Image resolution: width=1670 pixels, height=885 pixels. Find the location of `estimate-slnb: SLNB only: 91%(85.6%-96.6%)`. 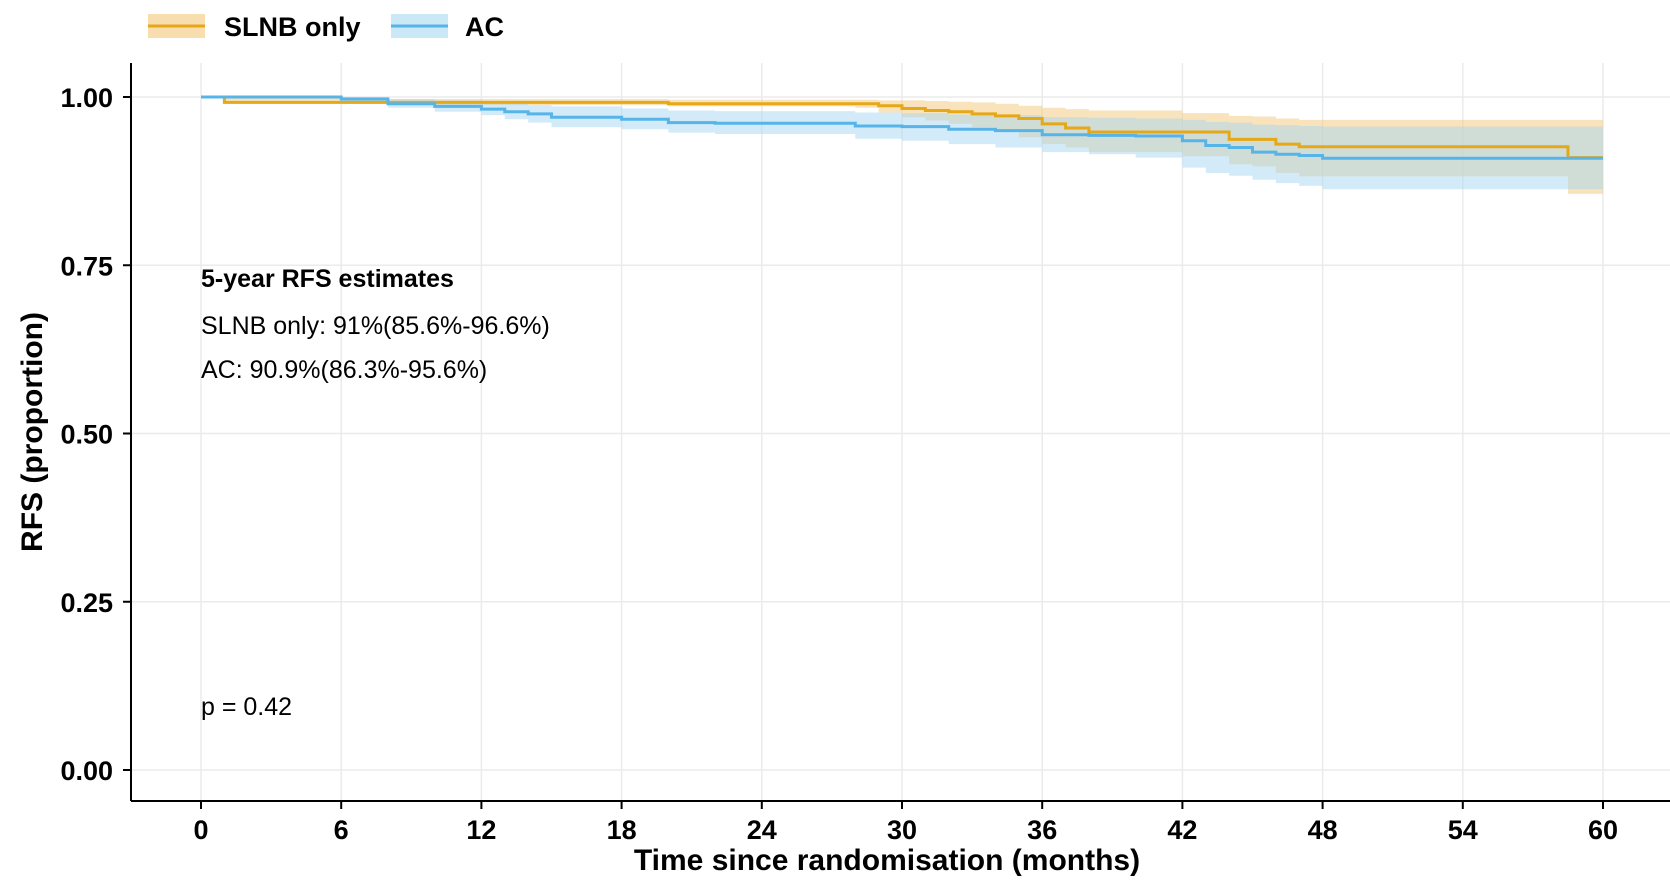

estimate-slnb: SLNB only: 91%(85.6%-96.6%) is located at coordinates (375, 326).